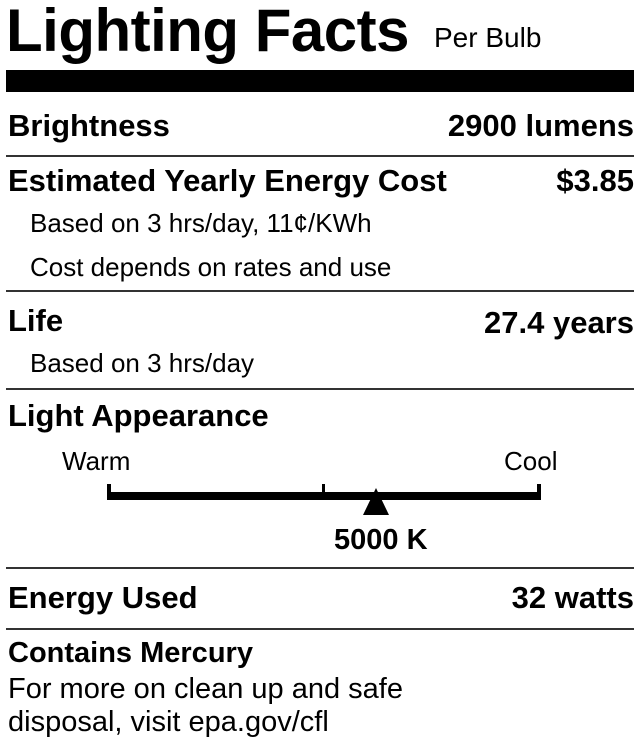  Describe the element at coordinates (539, 492) in the screenshot. I see `scale-tick-cool` at that location.